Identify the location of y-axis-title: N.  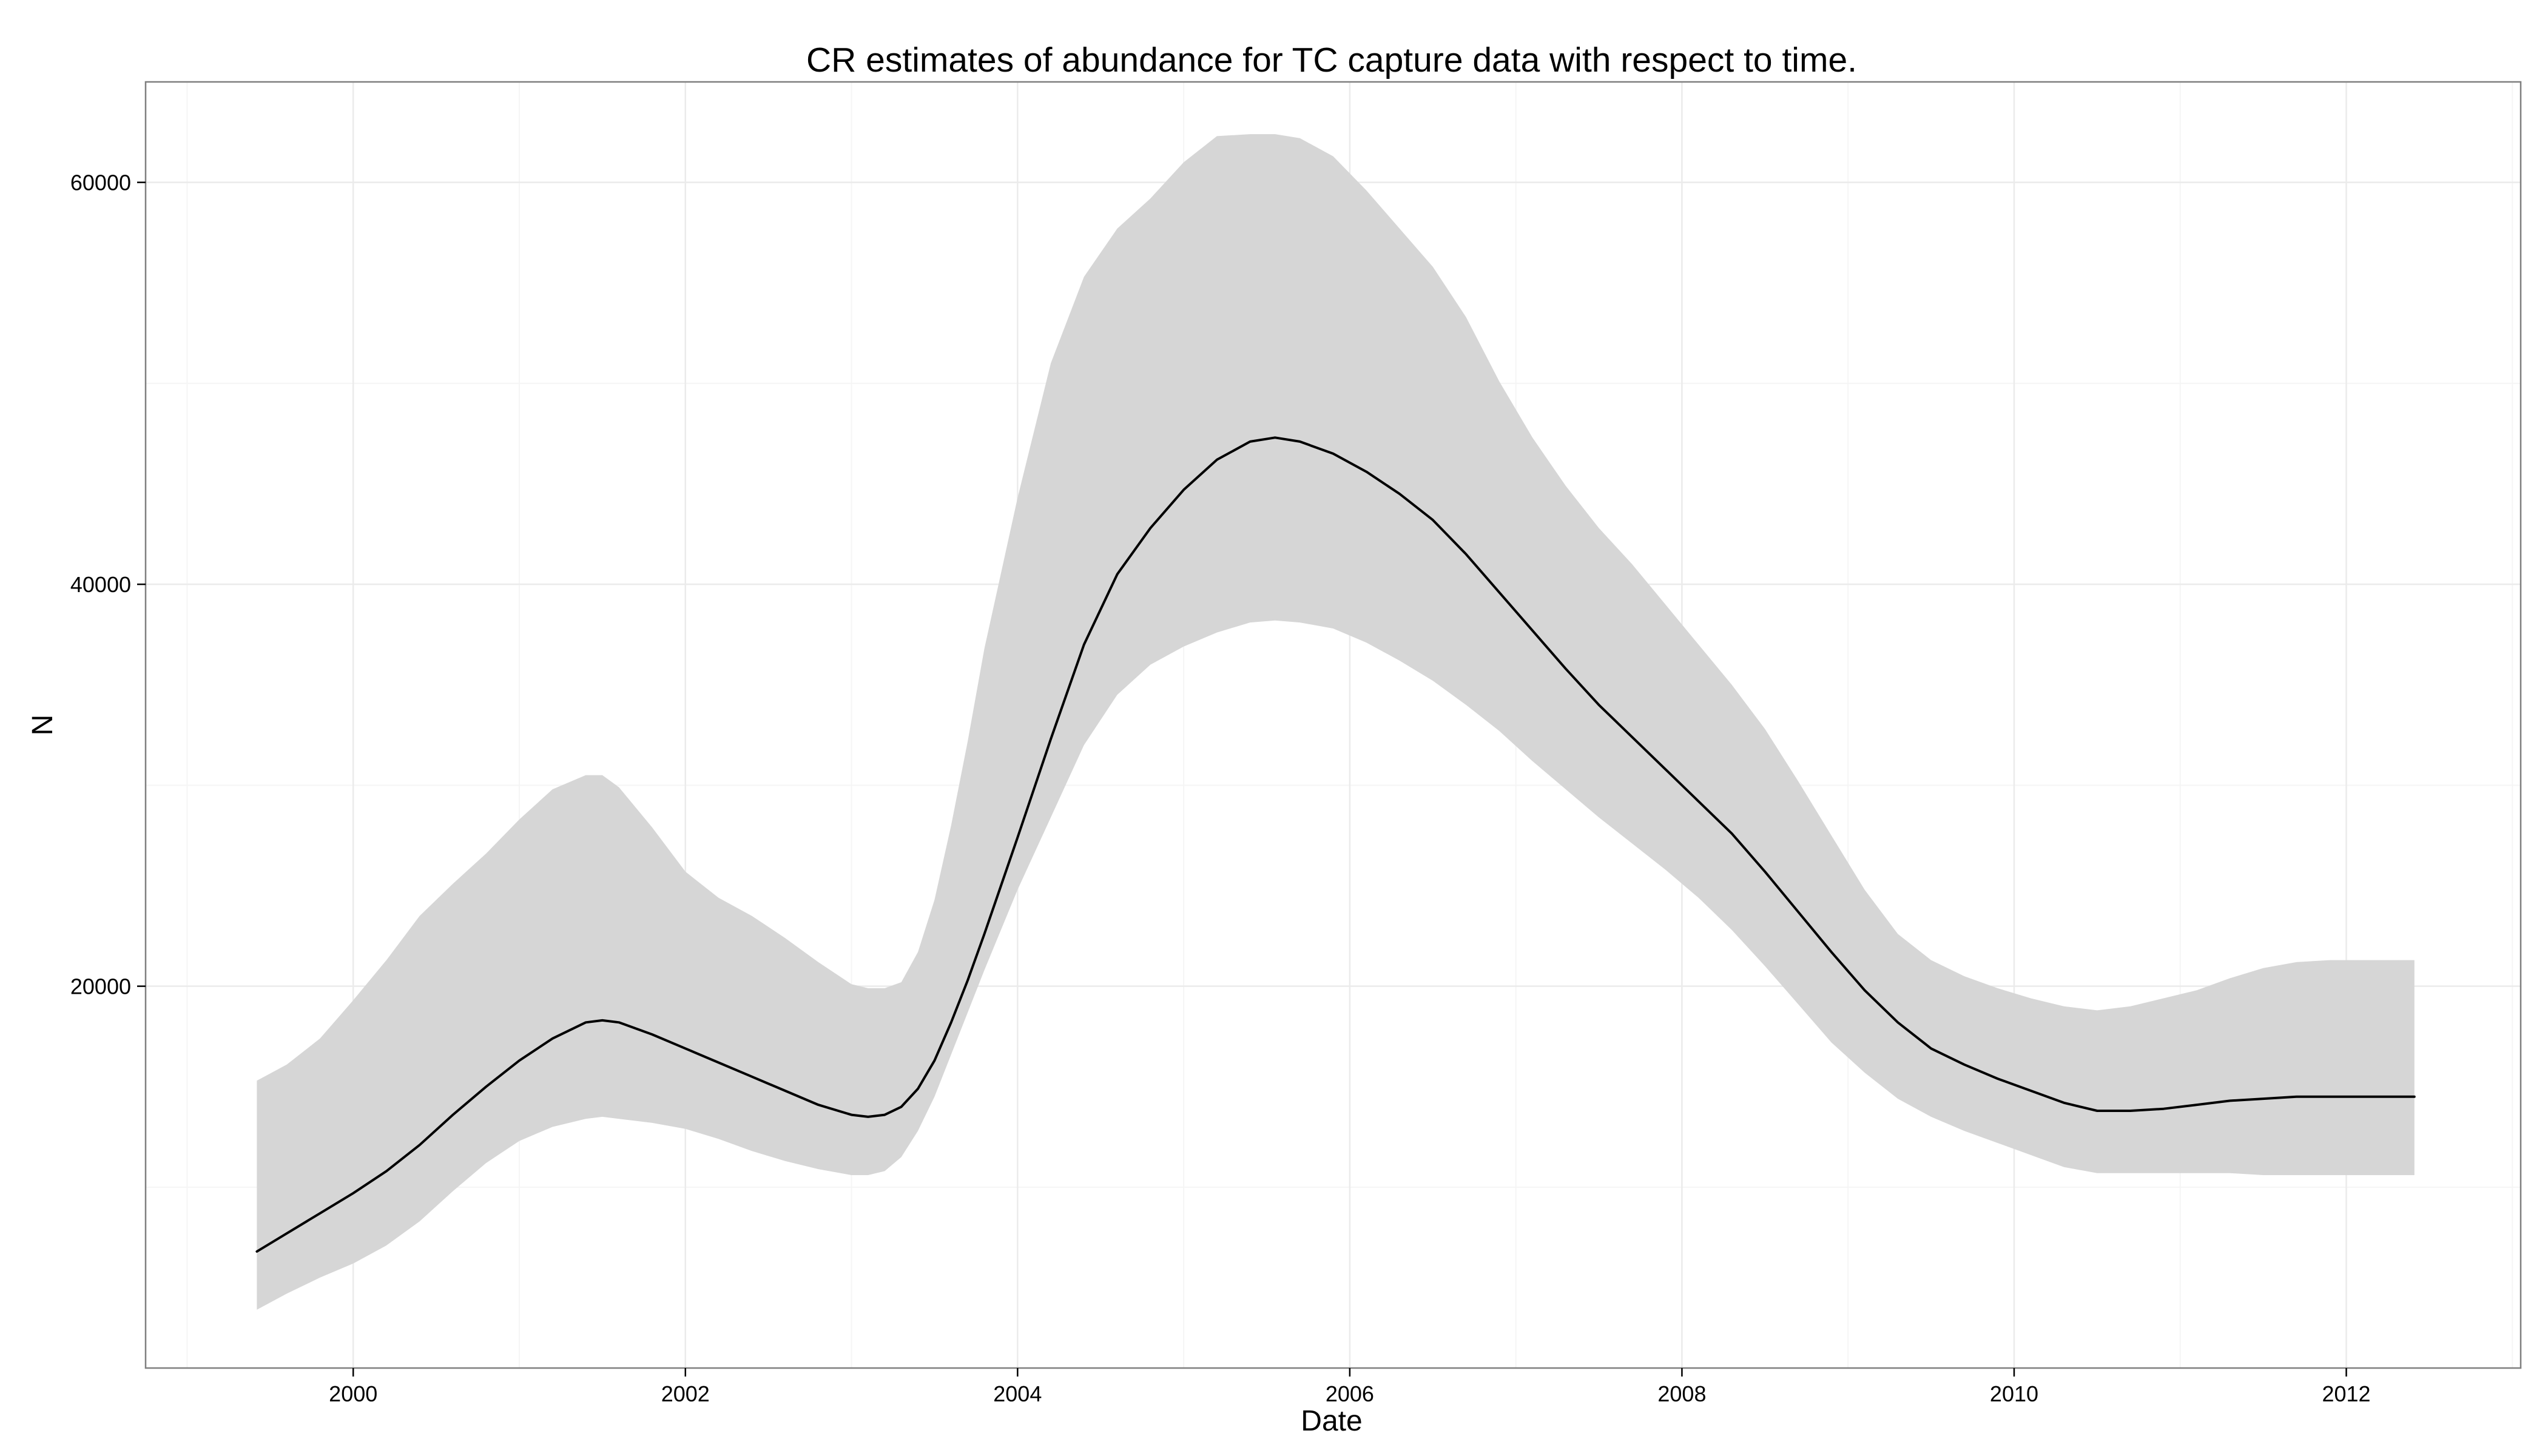
(43, 725).